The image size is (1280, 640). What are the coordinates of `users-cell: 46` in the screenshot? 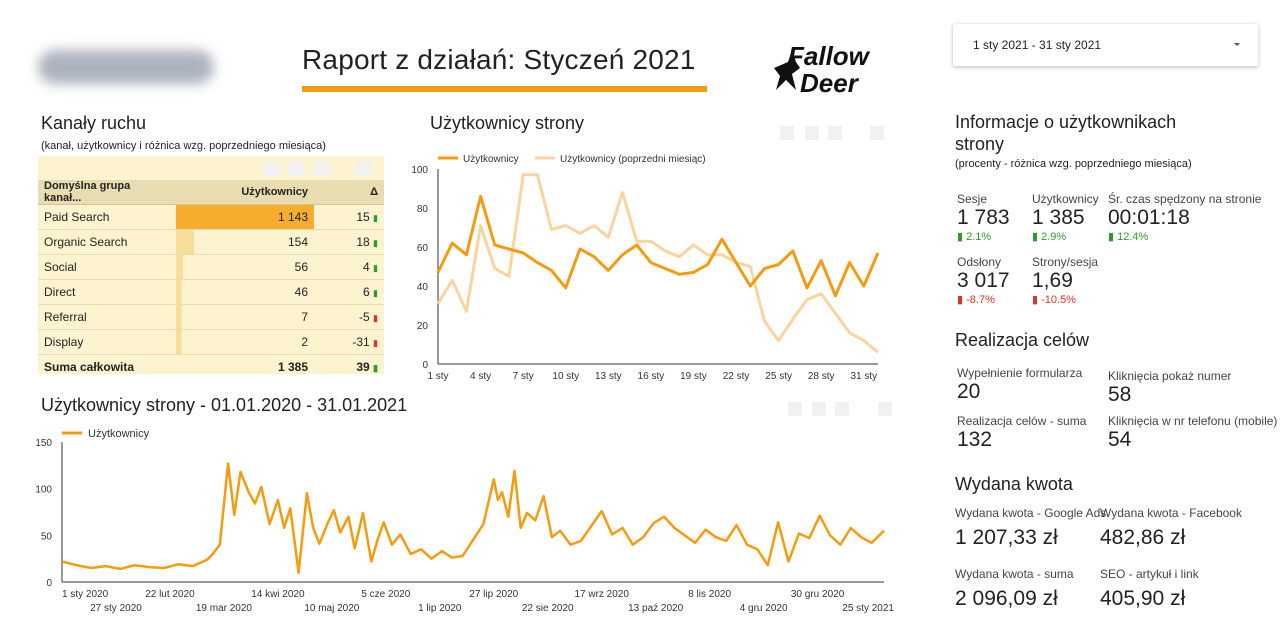 It's located at (245, 292).